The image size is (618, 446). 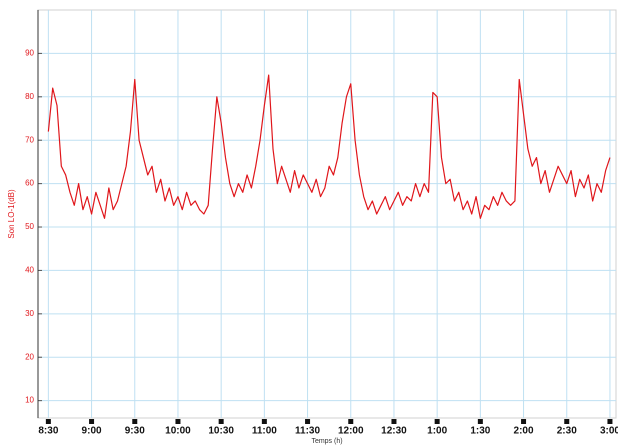 I want to click on y-tick-label: 30, so click(x=29, y=313).